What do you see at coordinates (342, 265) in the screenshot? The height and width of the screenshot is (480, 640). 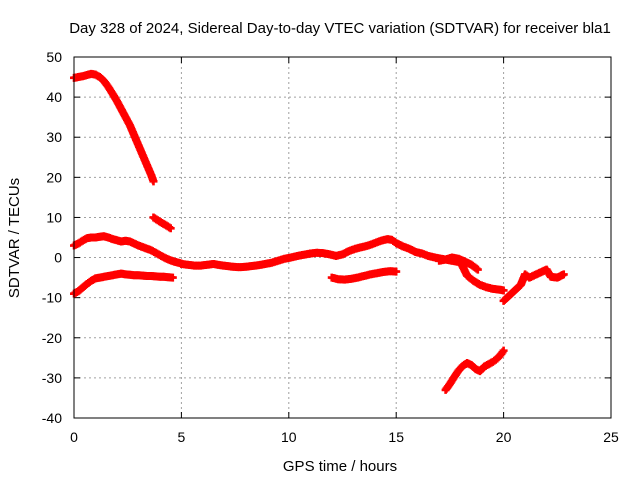 I see `series-arc-central` at bounding box center [342, 265].